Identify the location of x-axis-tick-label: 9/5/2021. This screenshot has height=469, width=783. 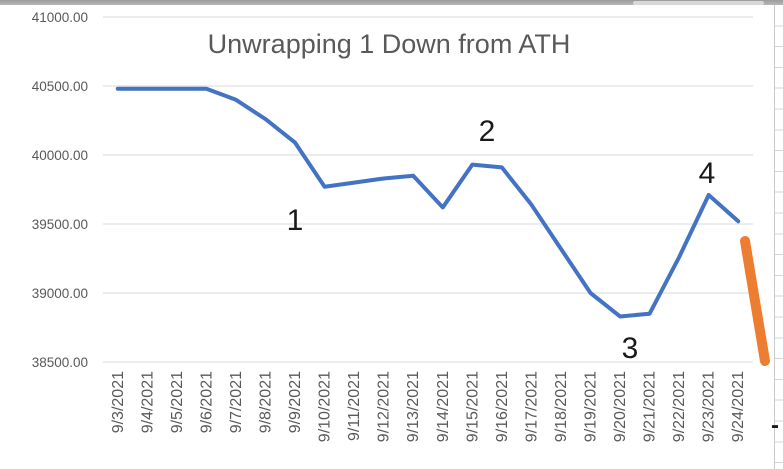
(177, 402).